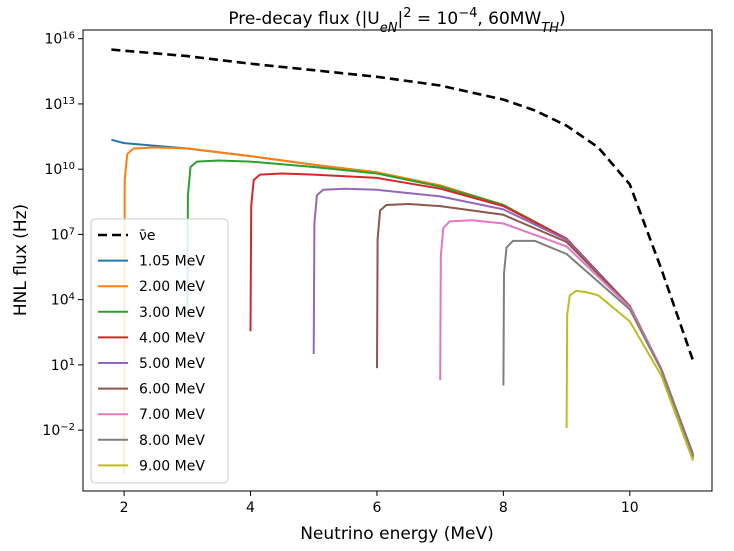 The height and width of the screenshot is (551, 734). I want to click on legend-label: 1.05 MeV, so click(172, 262).